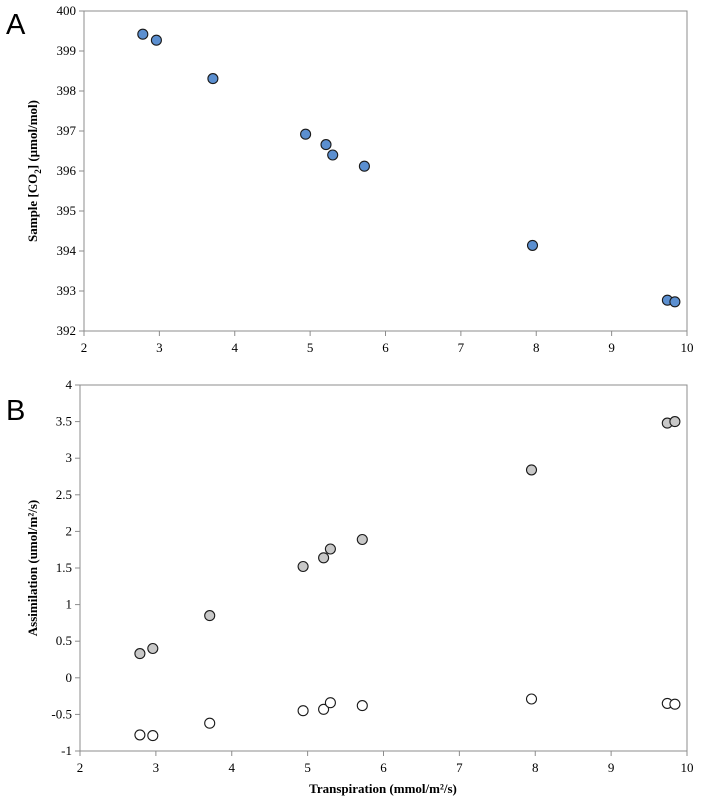 The image size is (711, 805). Describe the element at coordinates (687, 767) in the screenshot. I see `panel-b-x-tick-label: 10` at that location.